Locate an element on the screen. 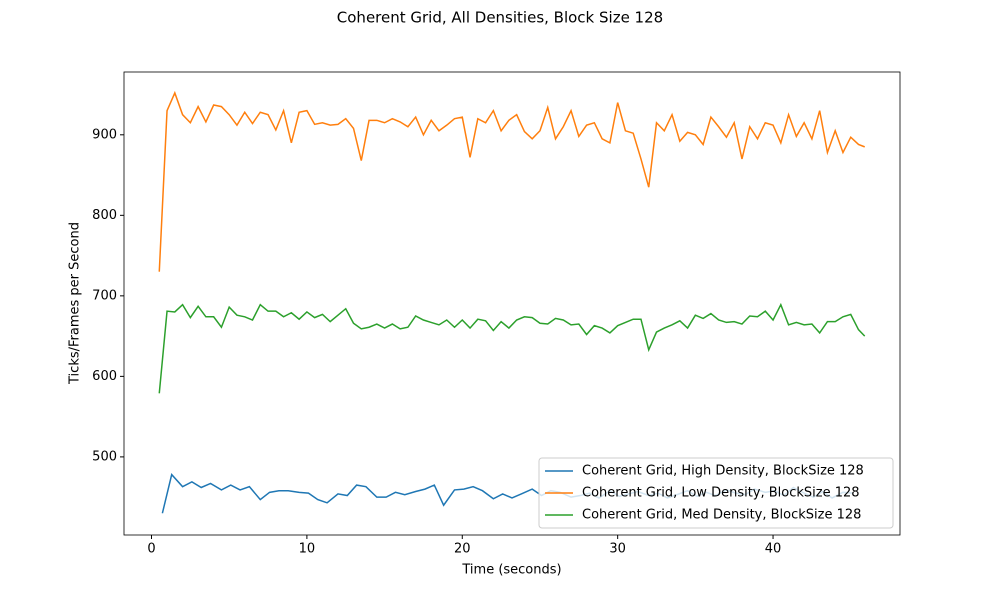  y-axis-label: Ticks/Frames per Second is located at coordinates (75, 303).